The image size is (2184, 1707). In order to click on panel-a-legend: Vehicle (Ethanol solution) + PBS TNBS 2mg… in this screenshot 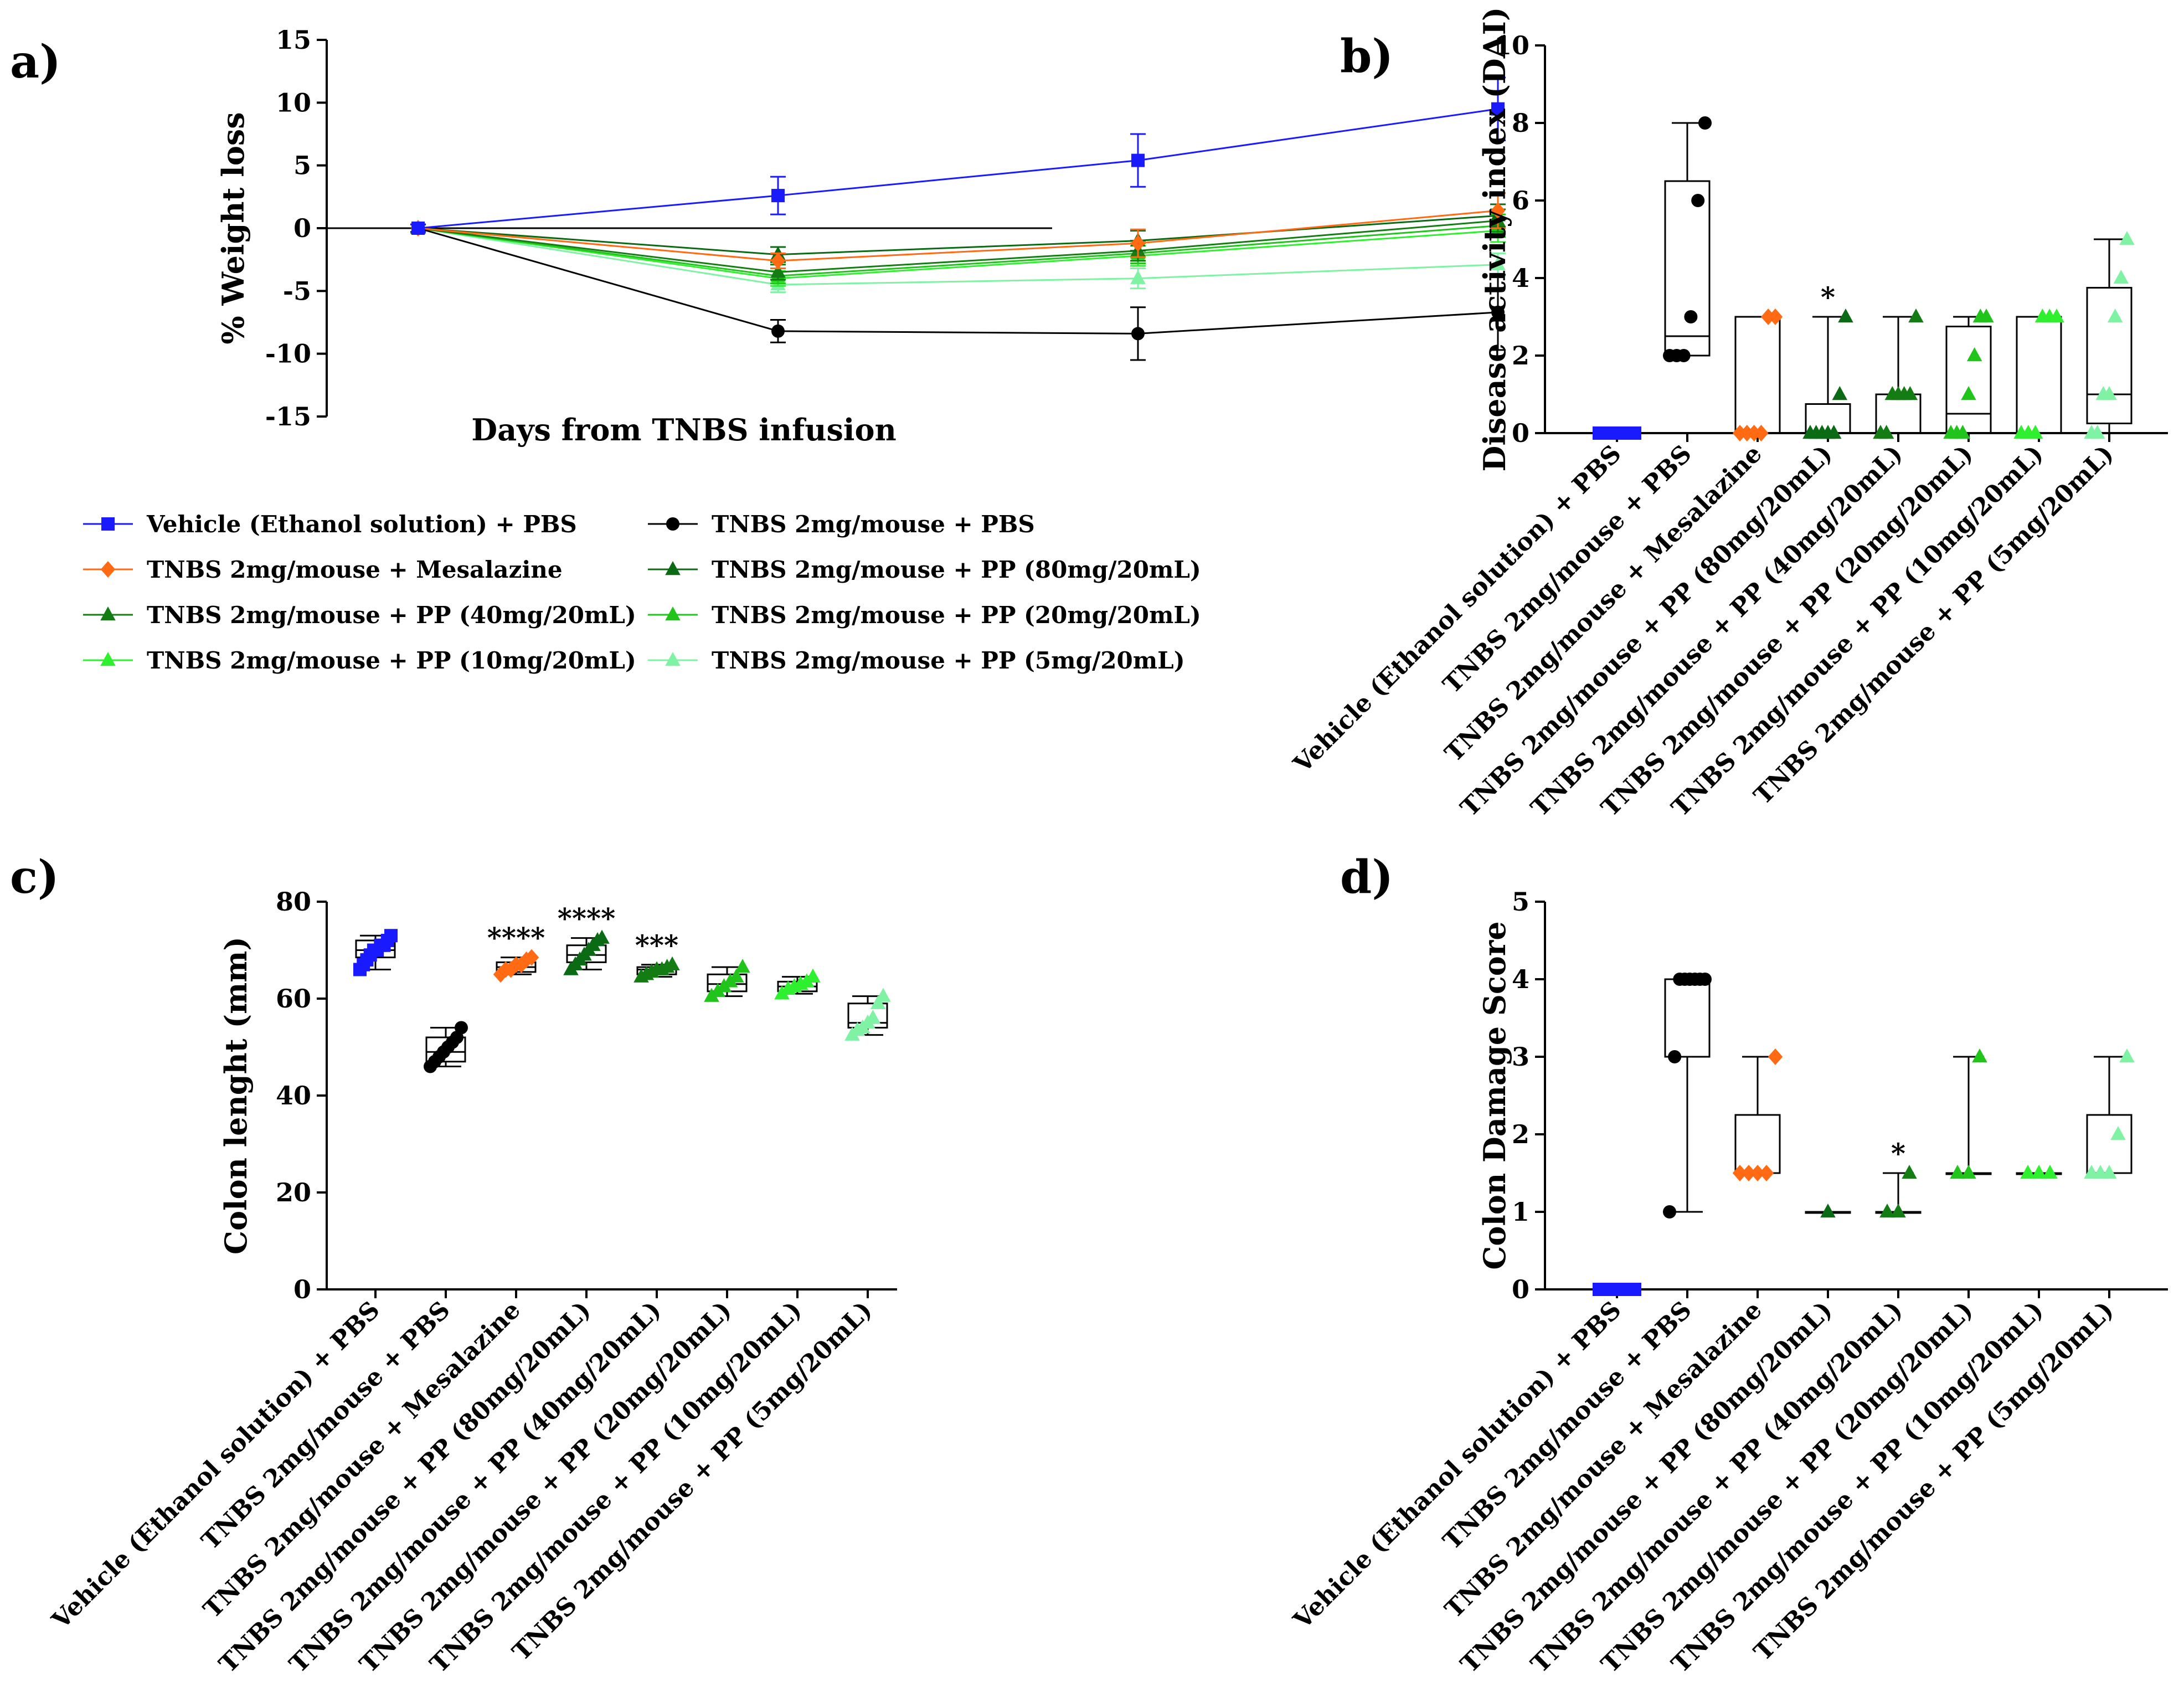, I will do `click(642, 592)`.